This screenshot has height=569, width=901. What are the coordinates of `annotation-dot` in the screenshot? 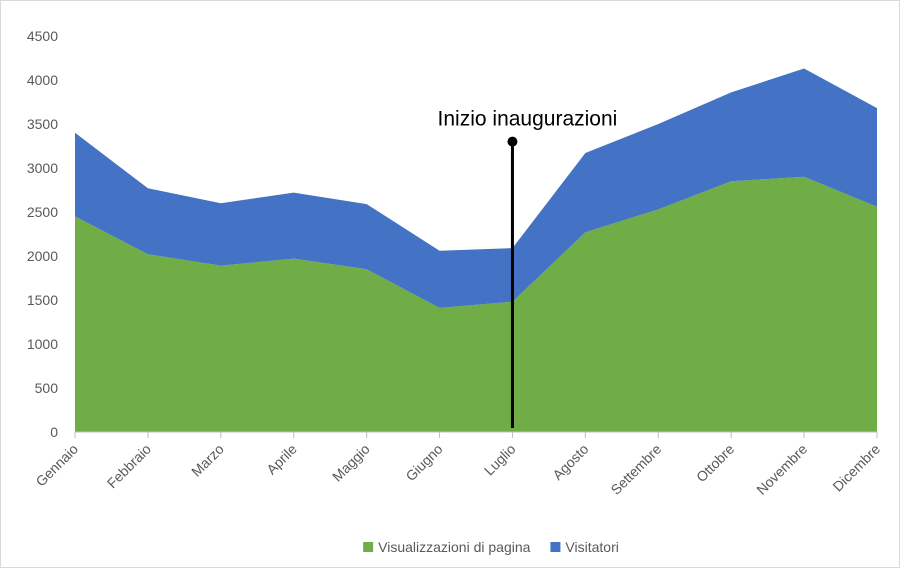 It's located at (512, 141).